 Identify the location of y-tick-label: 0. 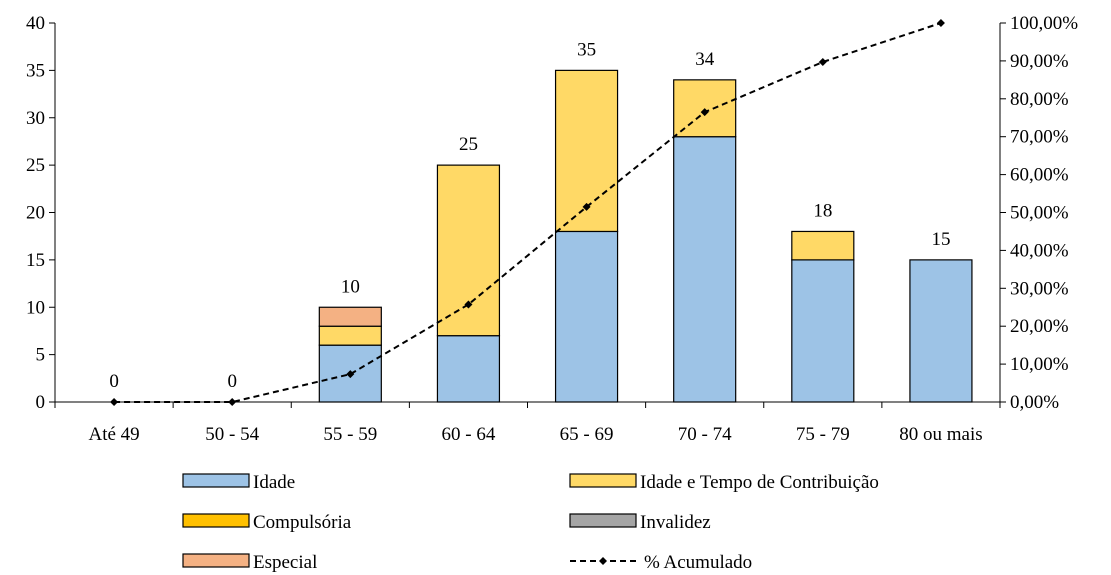
(41, 402).